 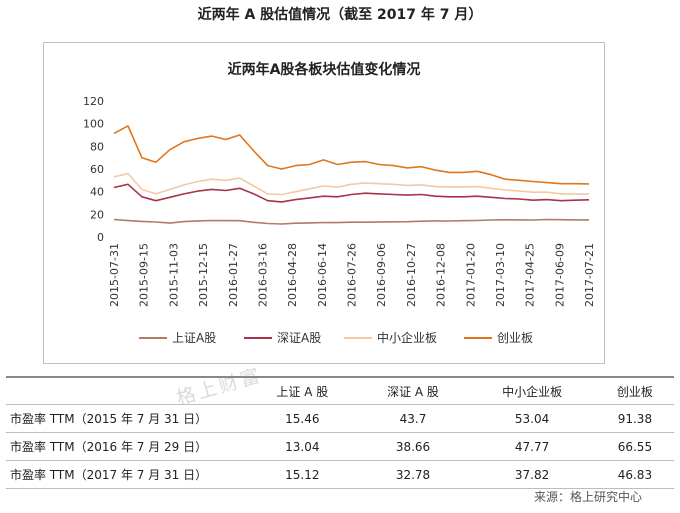 I want to click on table-cell: 53.04, so click(x=532, y=418).